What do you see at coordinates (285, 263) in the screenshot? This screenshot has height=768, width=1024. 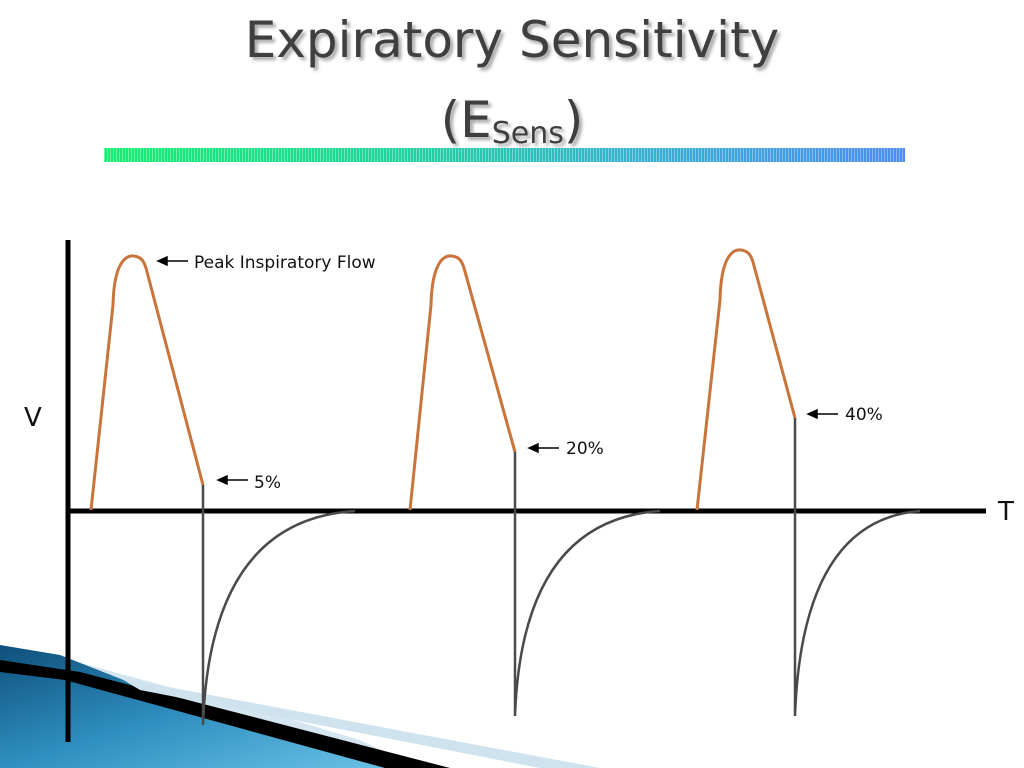 I see `peak-inspiratory-flow-label: Peak Inspiratory Flow` at bounding box center [285, 263].